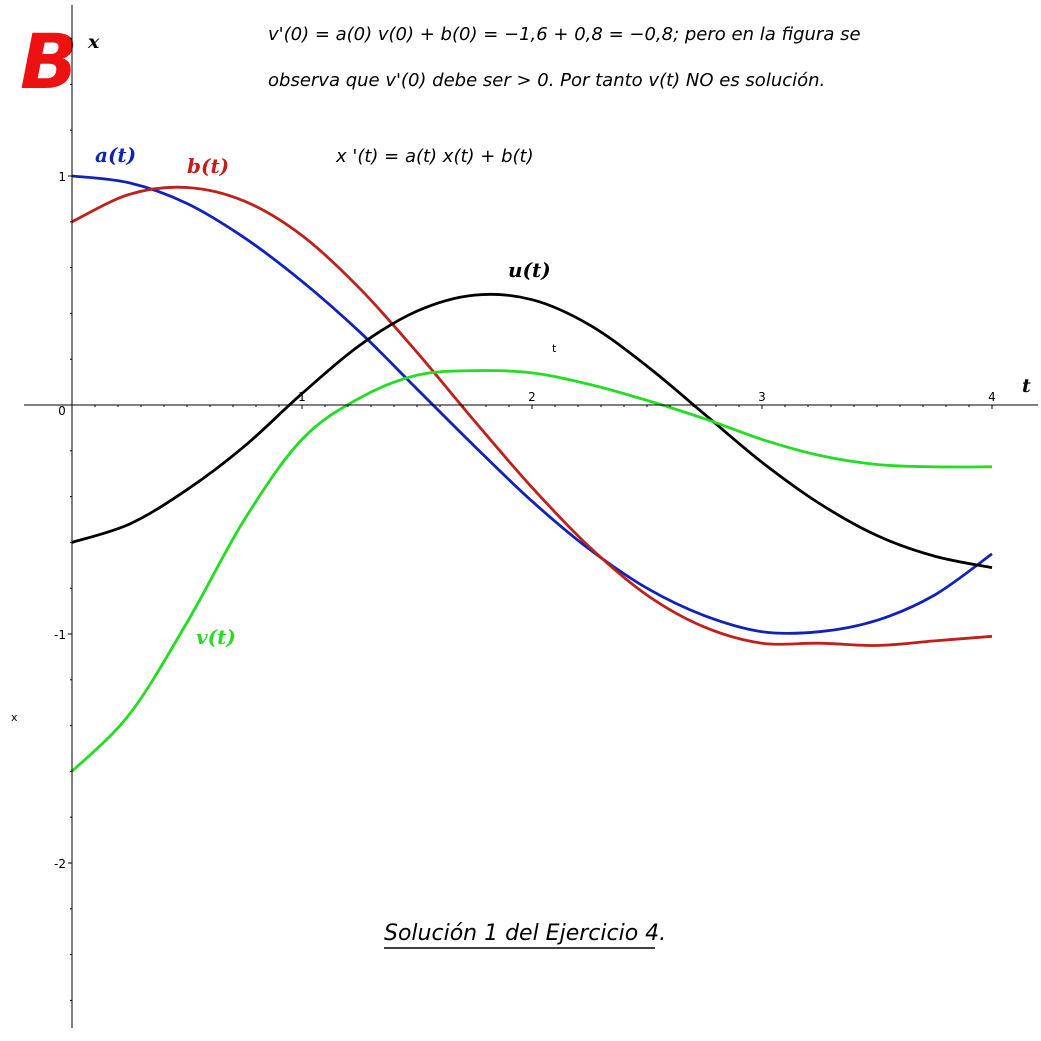  What do you see at coordinates (529, 270) in the screenshot?
I see `series-label-u: u(t)` at bounding box center [529, 270].